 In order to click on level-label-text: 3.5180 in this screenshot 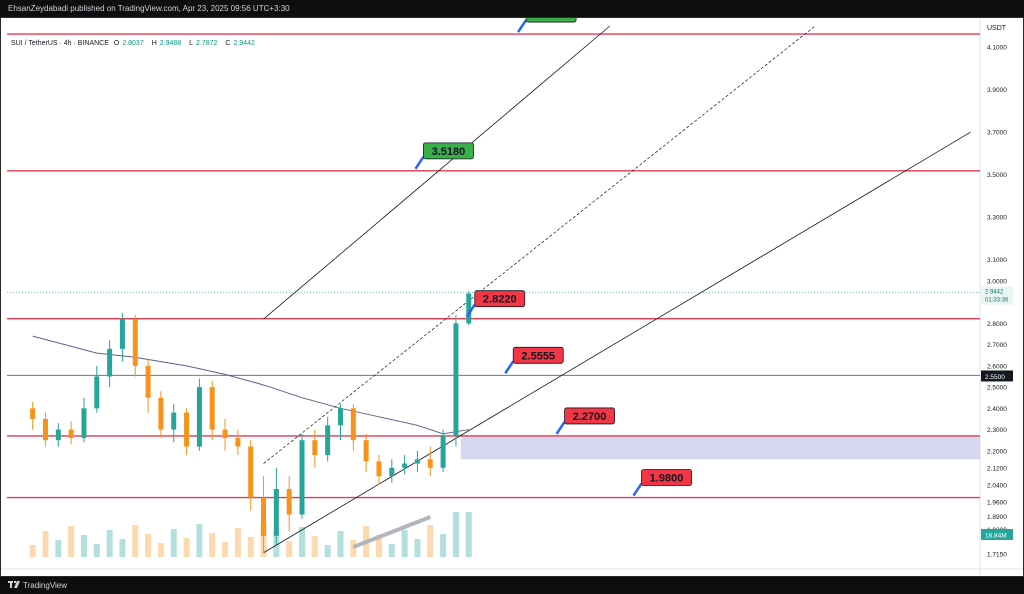, I will do `click(449, 152)`.